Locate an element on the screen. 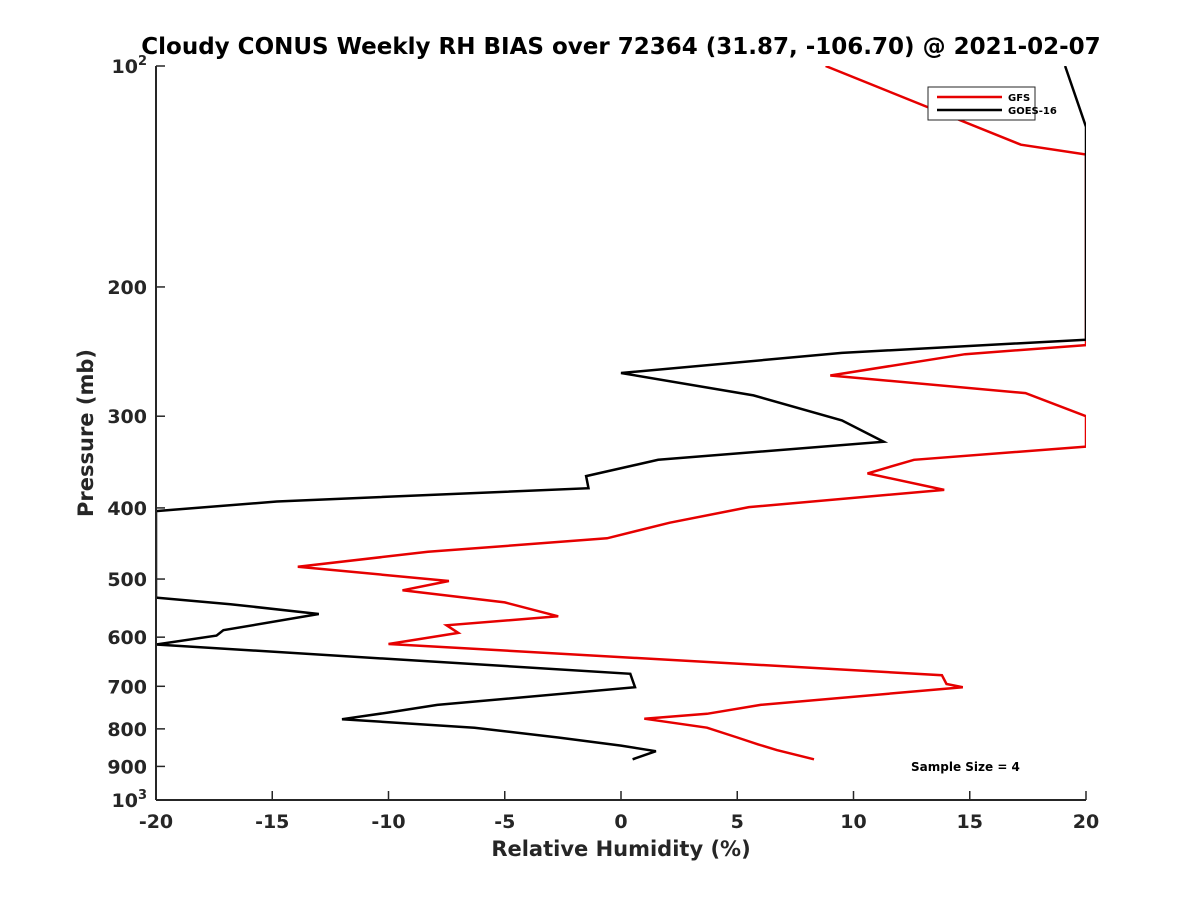  x-axis-label: Relative Humidity (%) is located at coordinates (620, 849).